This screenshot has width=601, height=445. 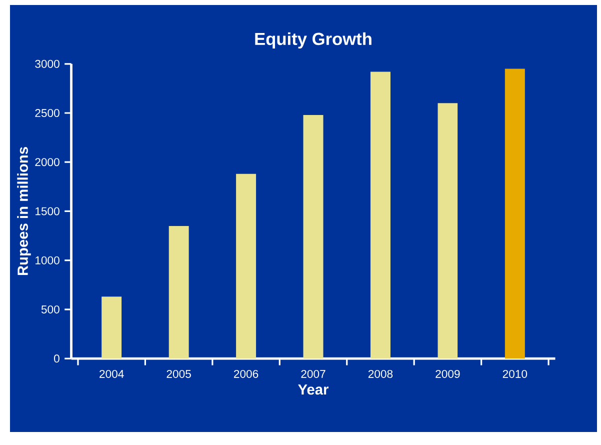 What do you see at coordinates (47, 64) in the screenshot?
I see `y-tick-label: 3000` at bounding box center [47, 64].